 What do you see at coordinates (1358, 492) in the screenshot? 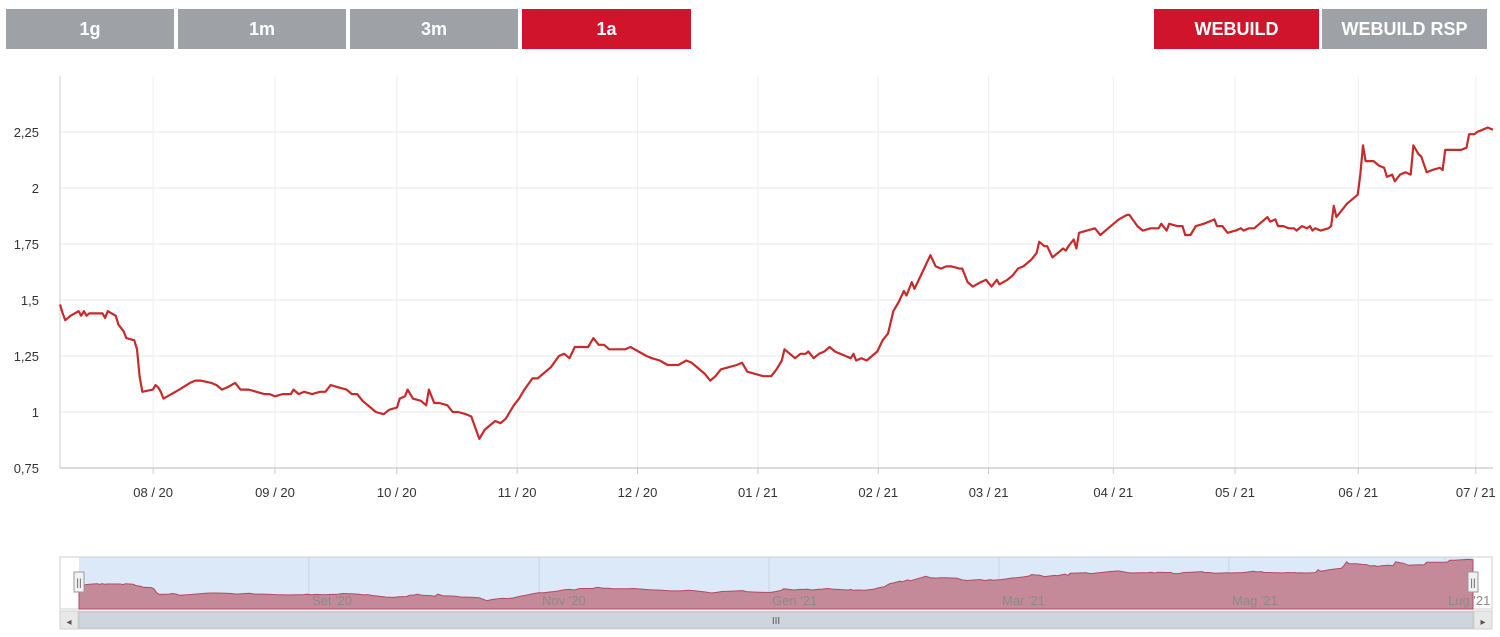
I see `x-tick-label: 06 / 21` at bounding box center [1358, 492].